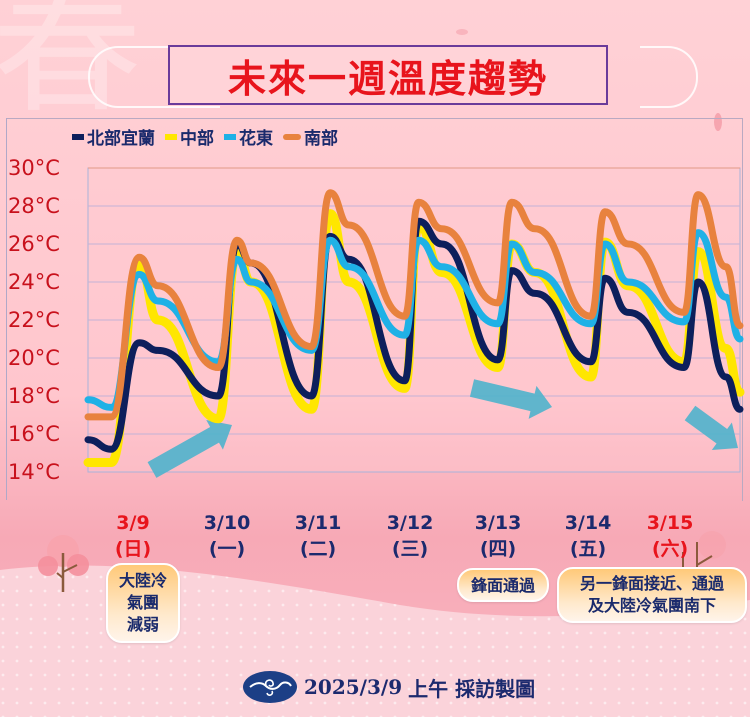 Image resolution: width=750 pixels, height=717 pixels. I want to click on day-label: 3/12 (三), so click(410, 536).